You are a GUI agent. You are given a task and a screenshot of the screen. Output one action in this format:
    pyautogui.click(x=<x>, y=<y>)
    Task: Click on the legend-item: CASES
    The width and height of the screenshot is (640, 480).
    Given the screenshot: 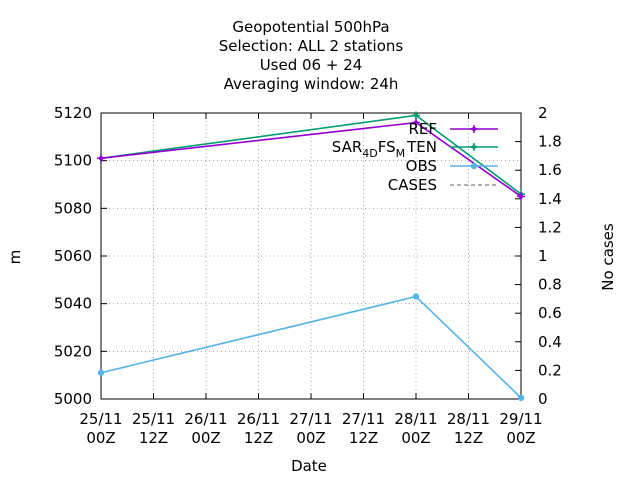 What is the action you would take?
    pyautogui.click(x=443, y=185)
    